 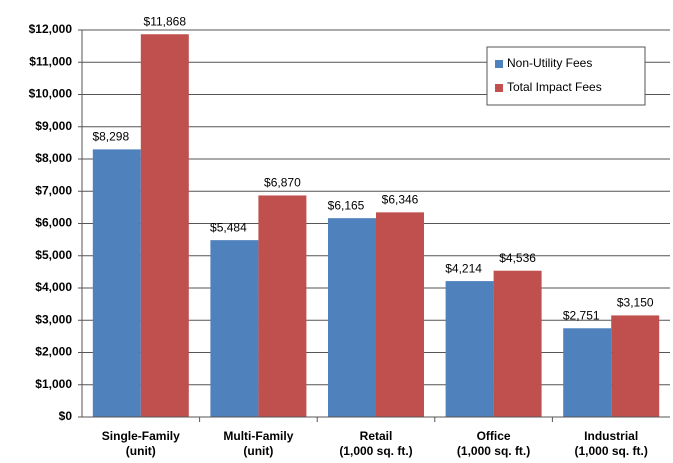 I want to click on y-tick-label: $1,000, so click(x=53, y=384).